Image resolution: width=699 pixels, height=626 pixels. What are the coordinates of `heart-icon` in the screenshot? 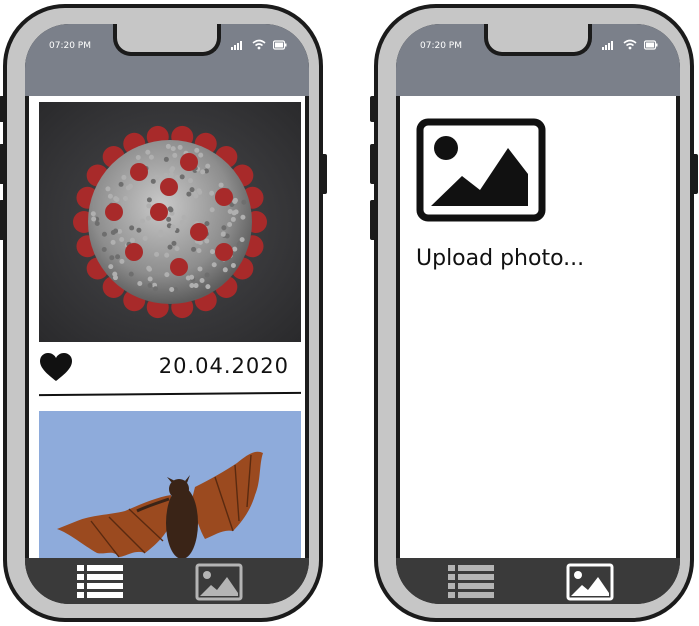 It's located at (56, 367).